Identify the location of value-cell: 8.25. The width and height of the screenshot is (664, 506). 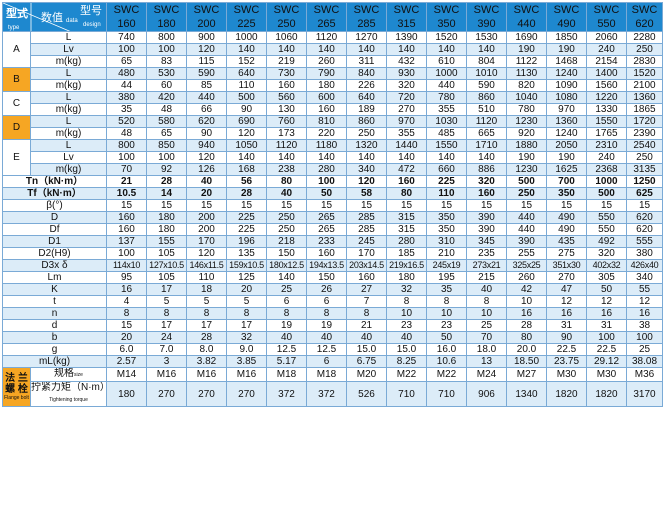
(406, 361).